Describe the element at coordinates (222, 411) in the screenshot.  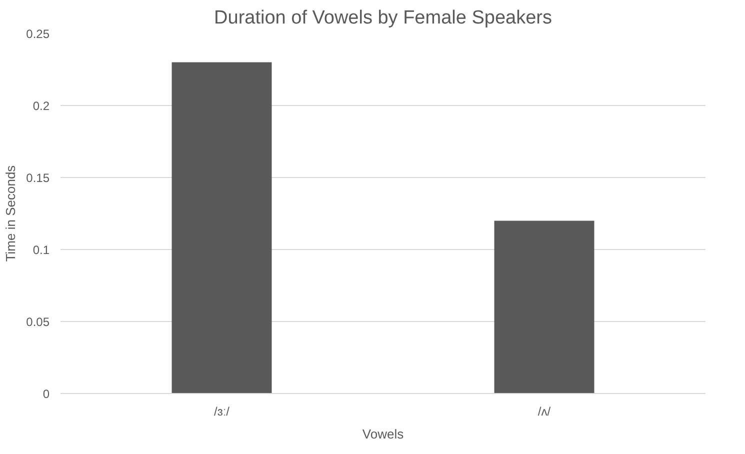
I see `x-tick-label: /ɜː/` at that location.